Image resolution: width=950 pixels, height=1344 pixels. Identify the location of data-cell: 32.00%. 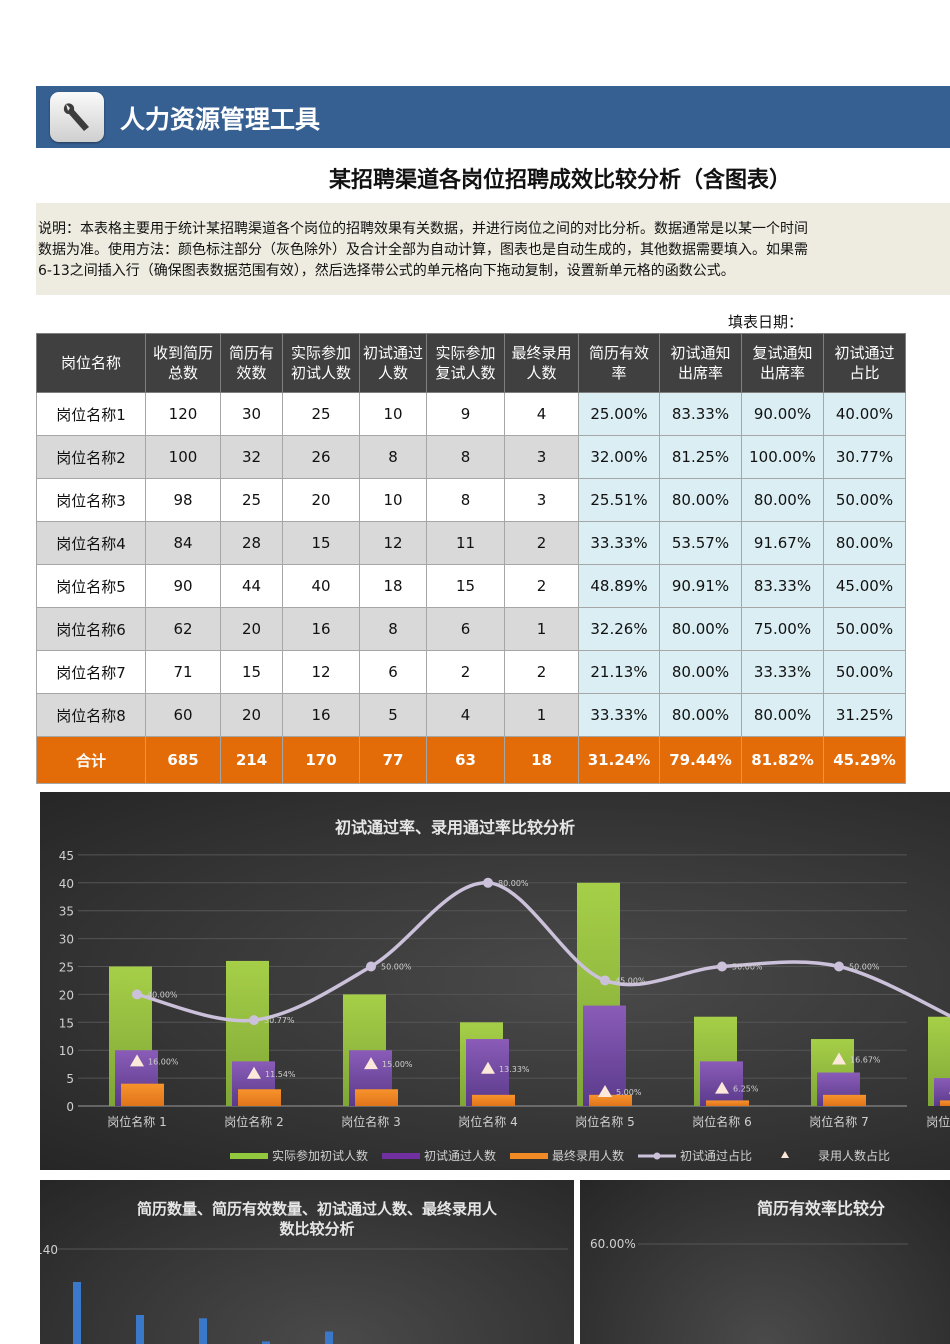
(619, 457).